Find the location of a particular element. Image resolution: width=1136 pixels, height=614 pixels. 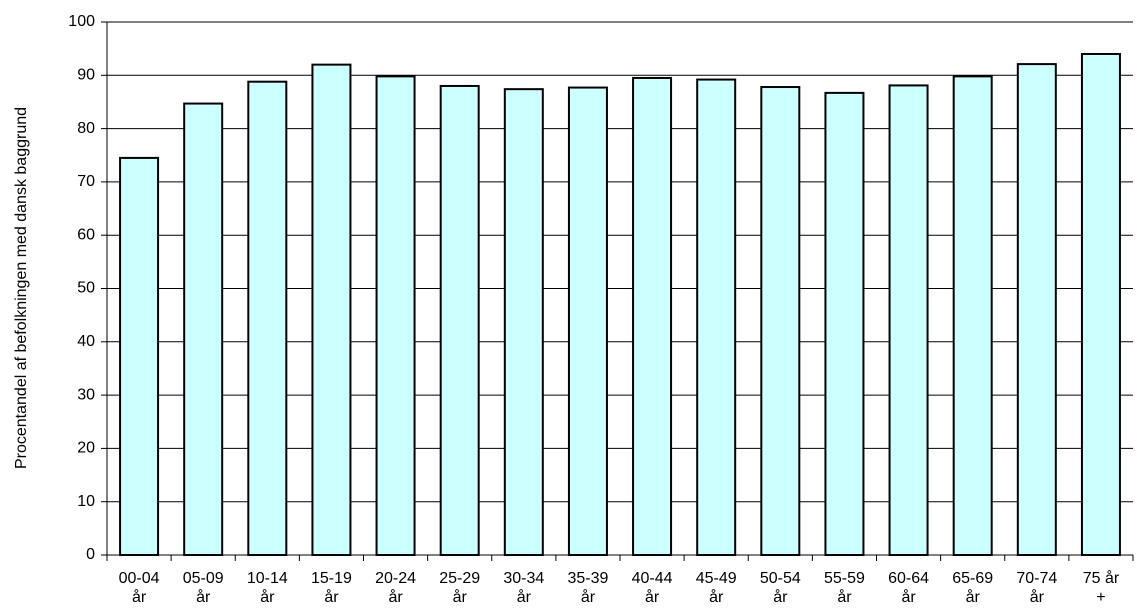

y-tick-label: 20 is located at coordinates (86, 448).